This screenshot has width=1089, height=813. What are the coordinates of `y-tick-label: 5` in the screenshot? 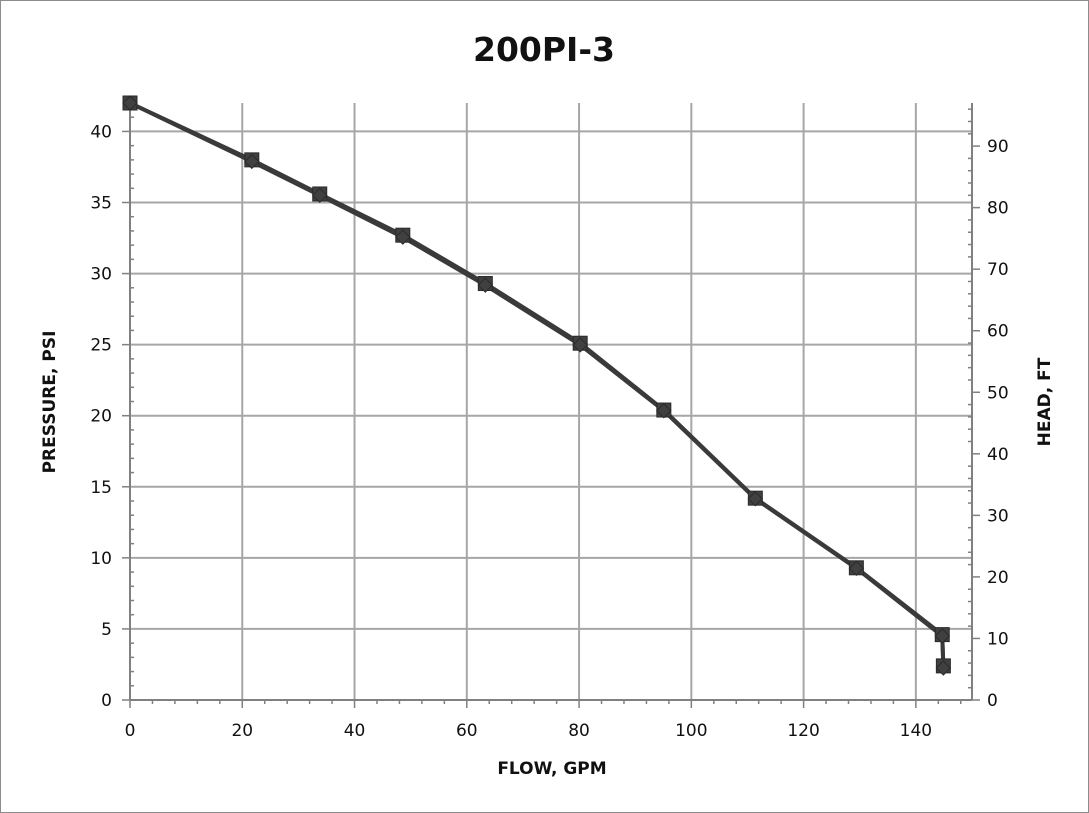 It's located at (106, 630).